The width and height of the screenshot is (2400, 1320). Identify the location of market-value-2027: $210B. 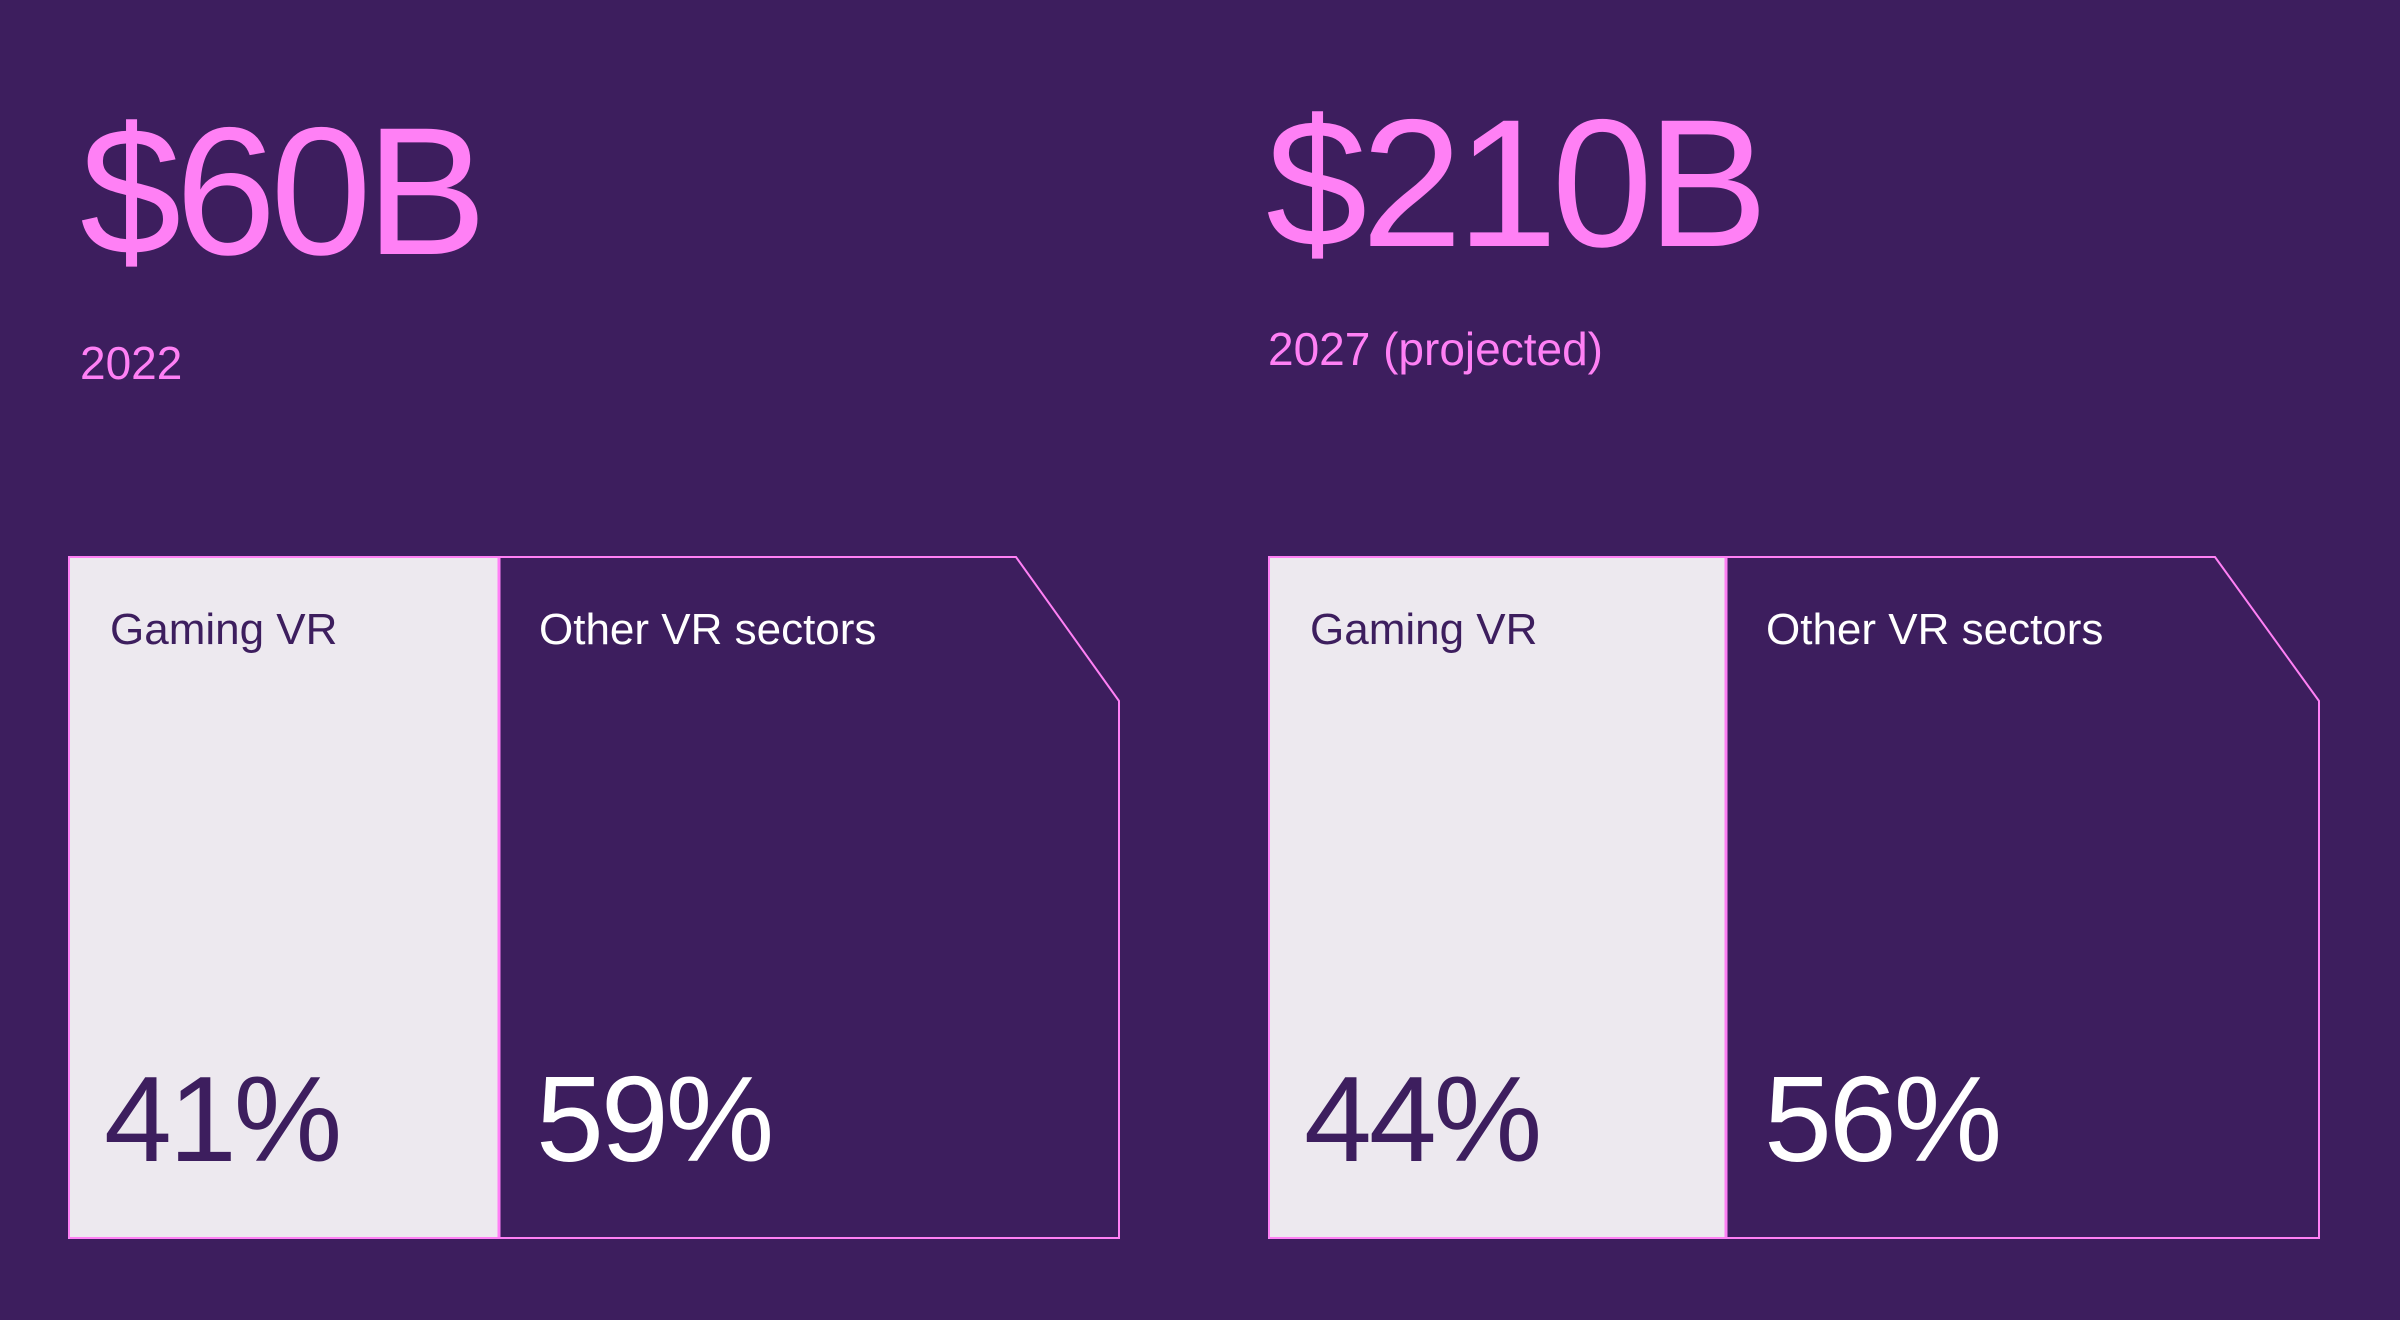
(1517, 183).